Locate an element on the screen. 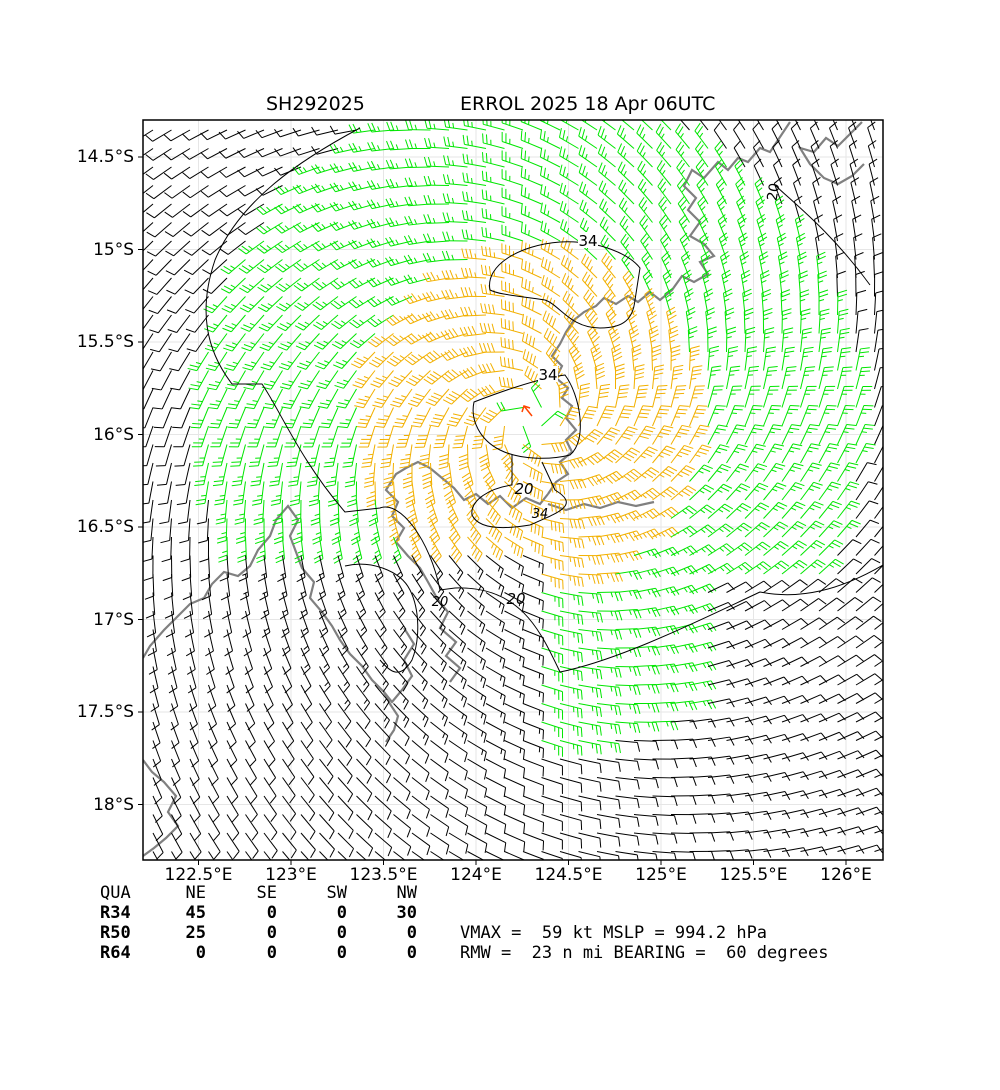 This screenshot has height=1090, width=1000. contour-label-34-lower: 34 is located at coordinates (547, 375).